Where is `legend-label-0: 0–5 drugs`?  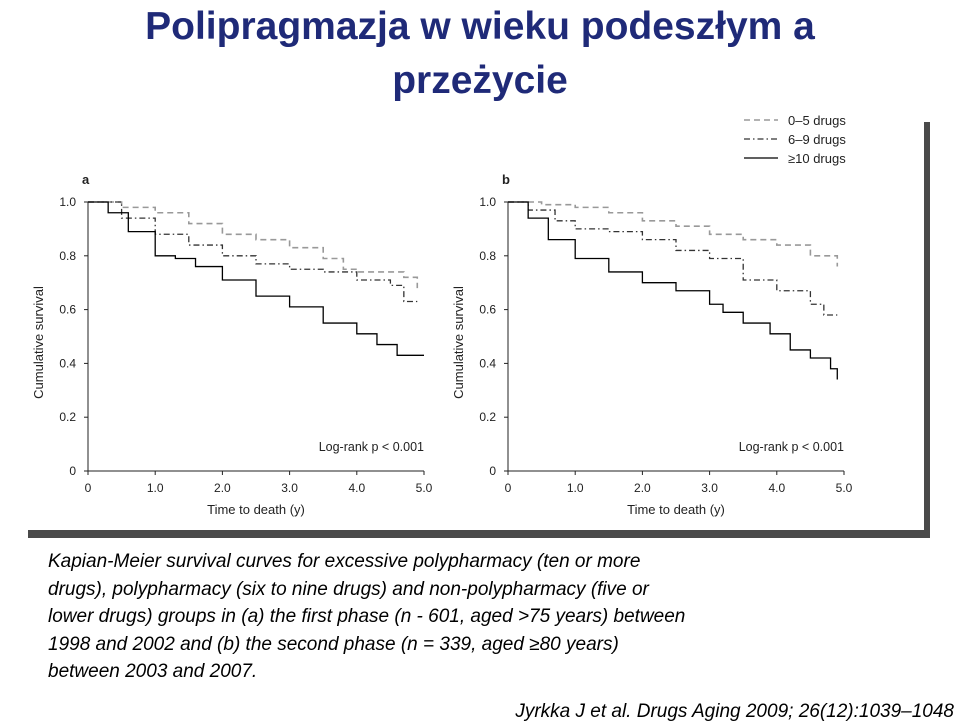 legend-label-0: 0–5 drugs is located at coordinates (817, 121).